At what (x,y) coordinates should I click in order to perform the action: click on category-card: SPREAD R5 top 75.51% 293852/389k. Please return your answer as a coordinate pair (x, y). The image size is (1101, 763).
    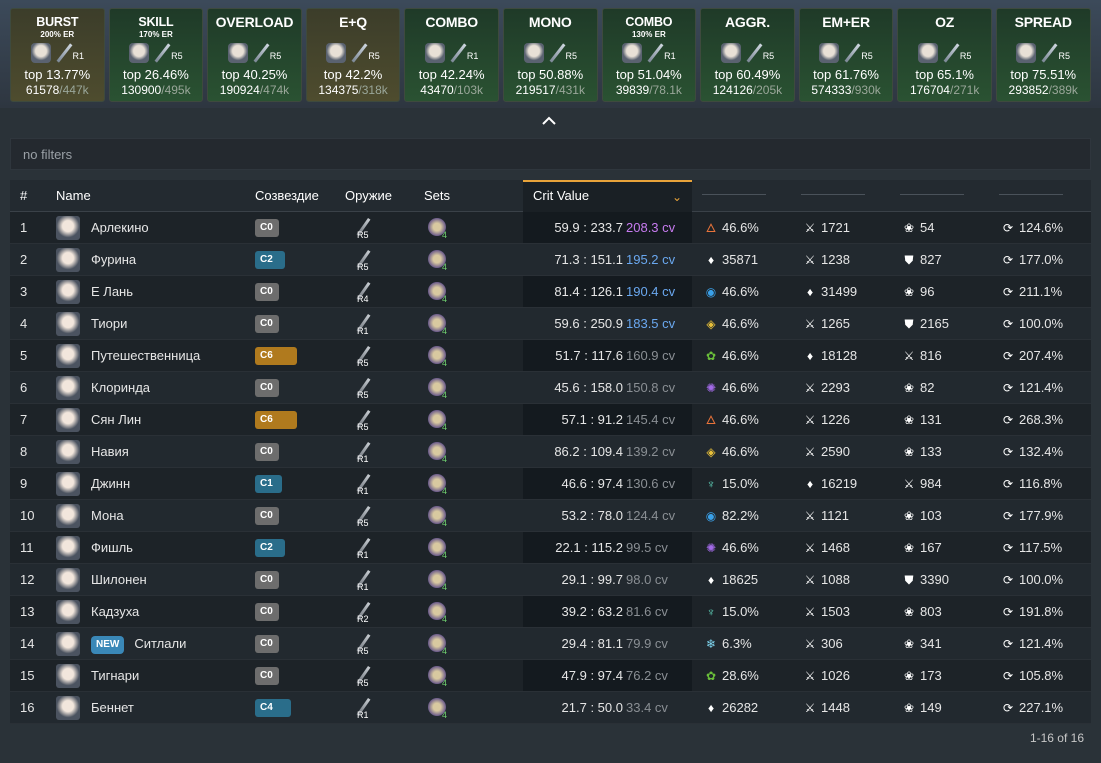
    Looking at the image, I should click on (1043, 55).